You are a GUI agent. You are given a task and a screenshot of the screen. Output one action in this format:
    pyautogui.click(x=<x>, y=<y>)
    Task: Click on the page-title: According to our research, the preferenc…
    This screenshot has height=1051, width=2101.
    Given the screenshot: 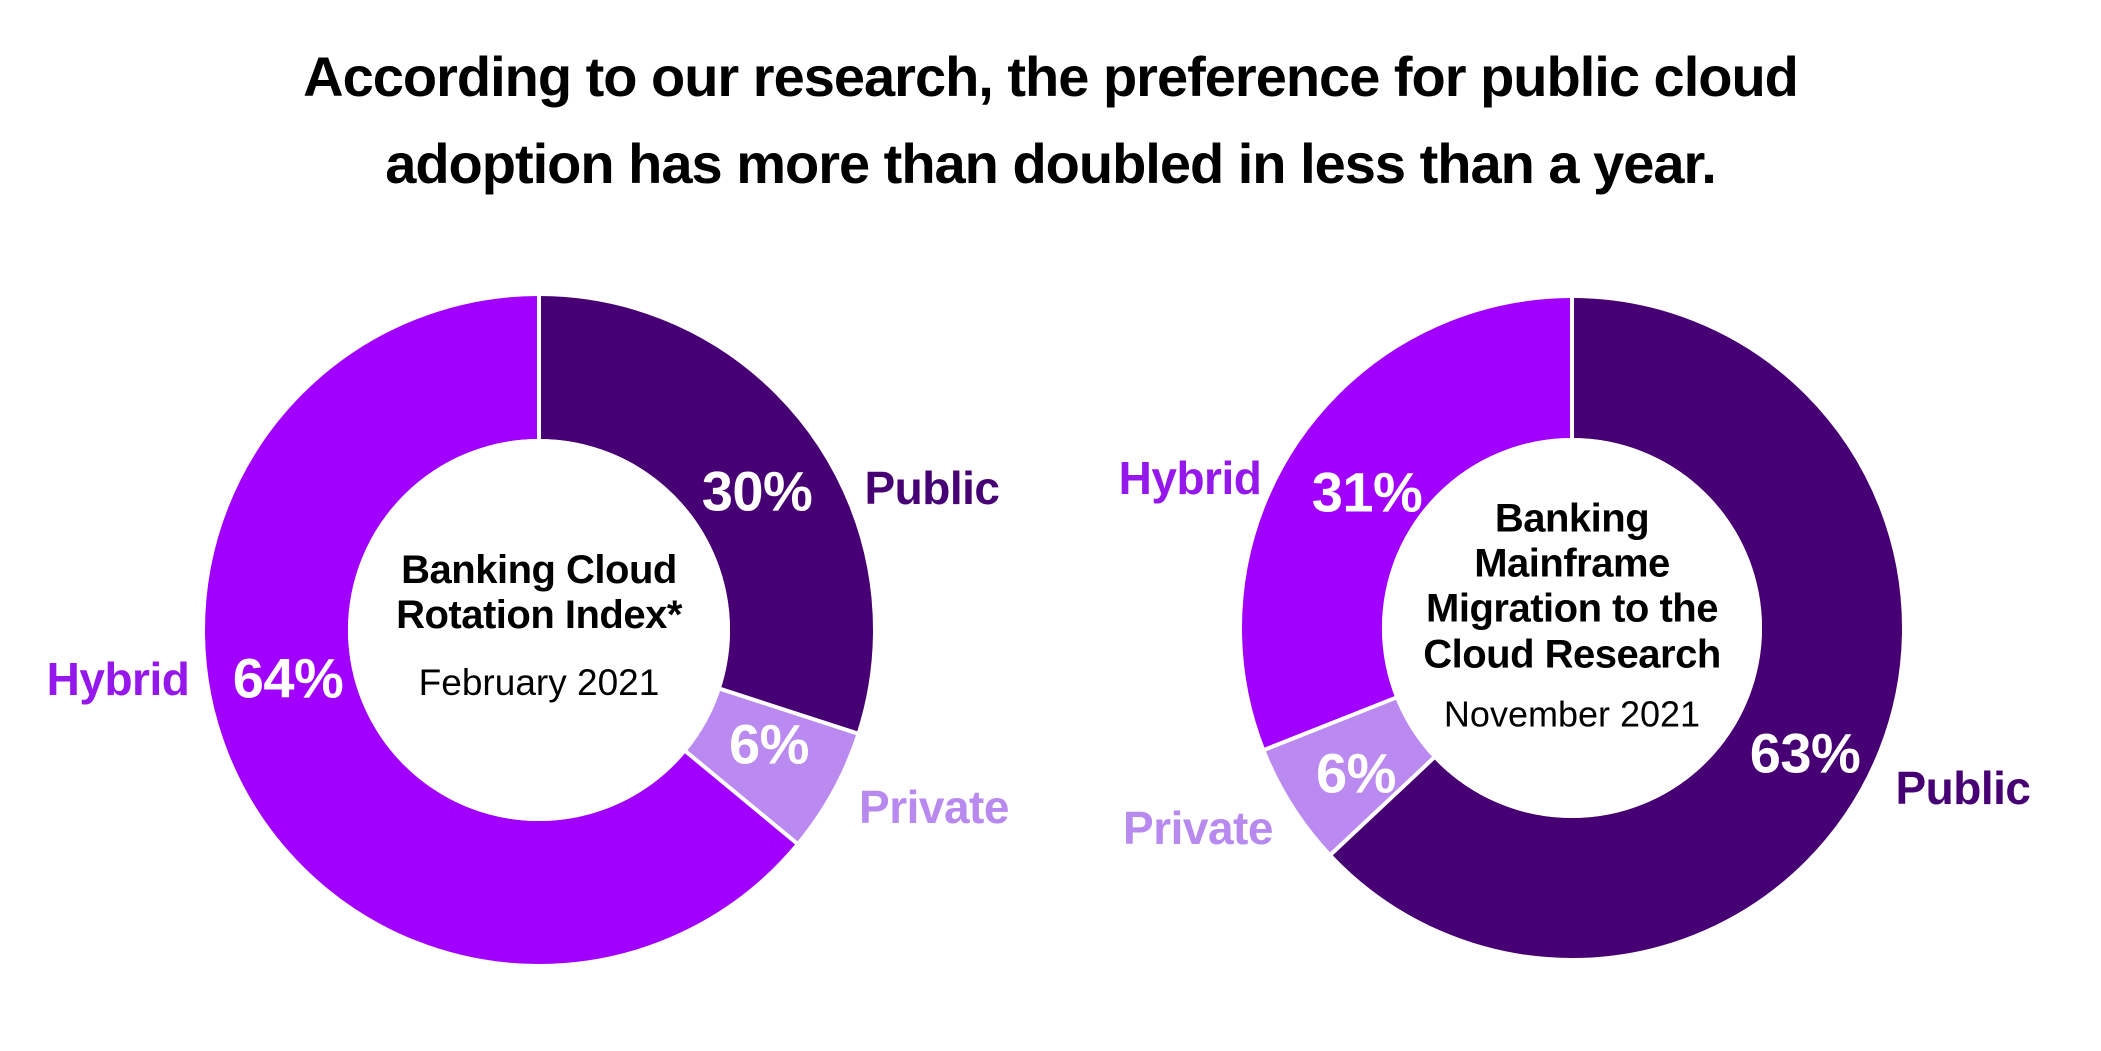 What is the action you would take?
    pyautogui.click(x=1051, y=120)
    